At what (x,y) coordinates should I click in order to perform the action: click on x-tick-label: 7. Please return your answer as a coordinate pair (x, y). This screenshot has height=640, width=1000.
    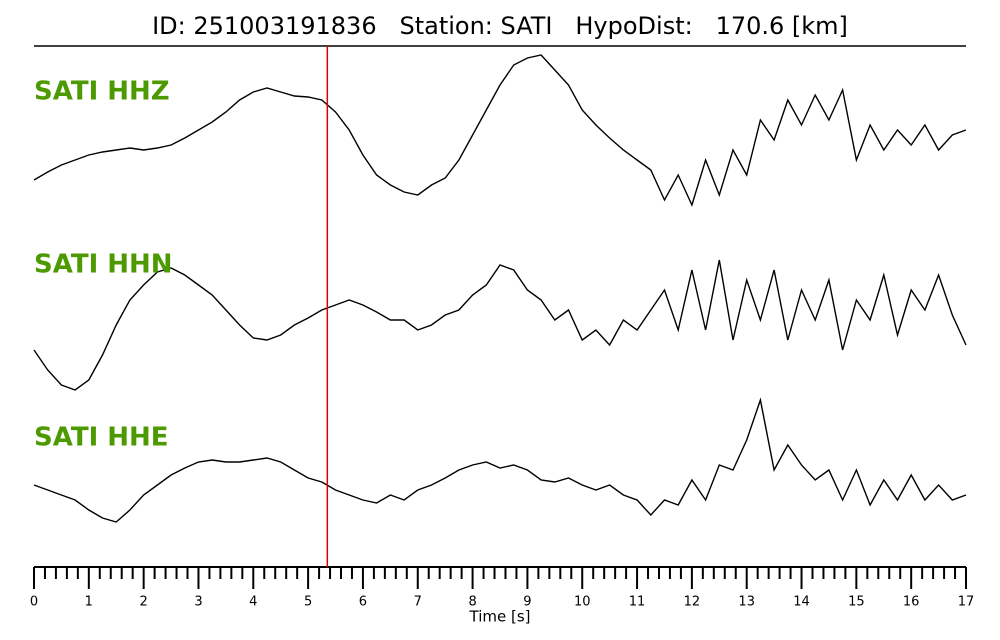
    Looking at the image, I should click on (418, 602).